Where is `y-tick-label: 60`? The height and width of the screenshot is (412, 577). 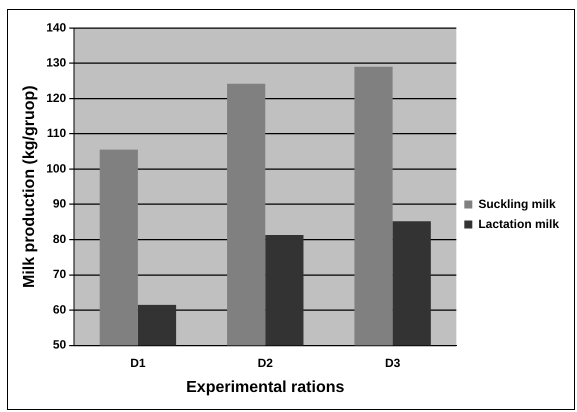 y-tick-label: 60 is located at coordinates (59, 309).